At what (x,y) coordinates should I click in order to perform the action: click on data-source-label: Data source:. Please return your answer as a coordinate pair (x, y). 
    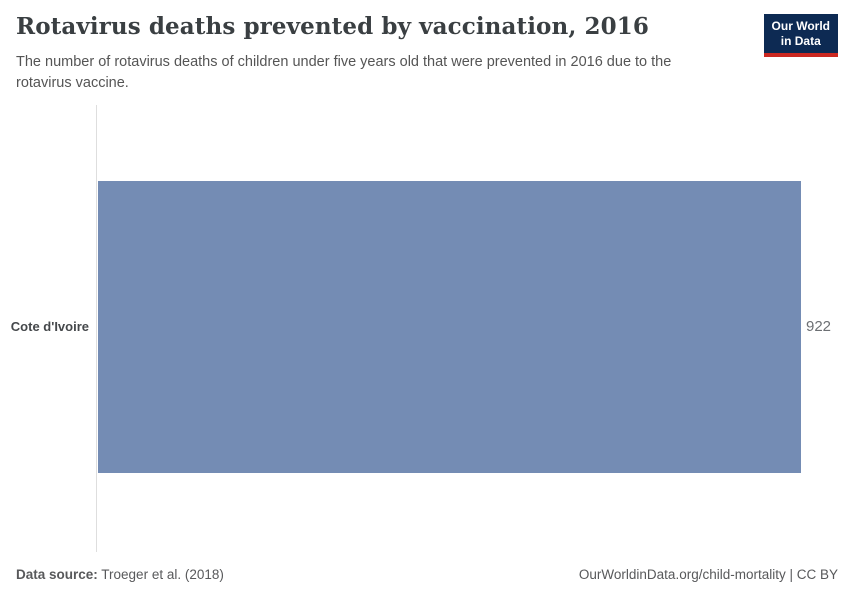
    Looking at the image, I should click on (57, 574).